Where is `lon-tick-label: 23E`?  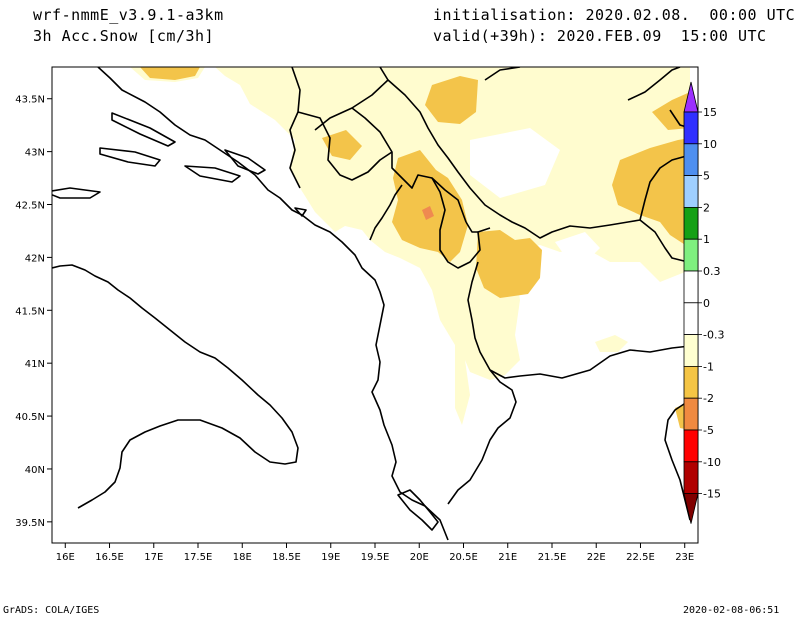 lon-tick-label: 23E is located at coordinates (684, 557).